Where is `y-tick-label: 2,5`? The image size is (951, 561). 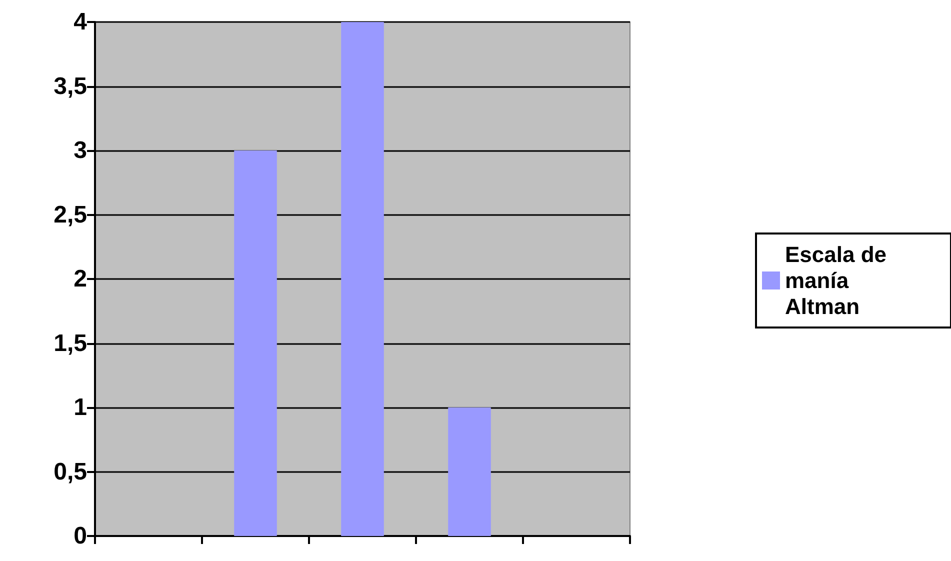 y-tick-label: 2,5 is located at coordinates (70, 214).